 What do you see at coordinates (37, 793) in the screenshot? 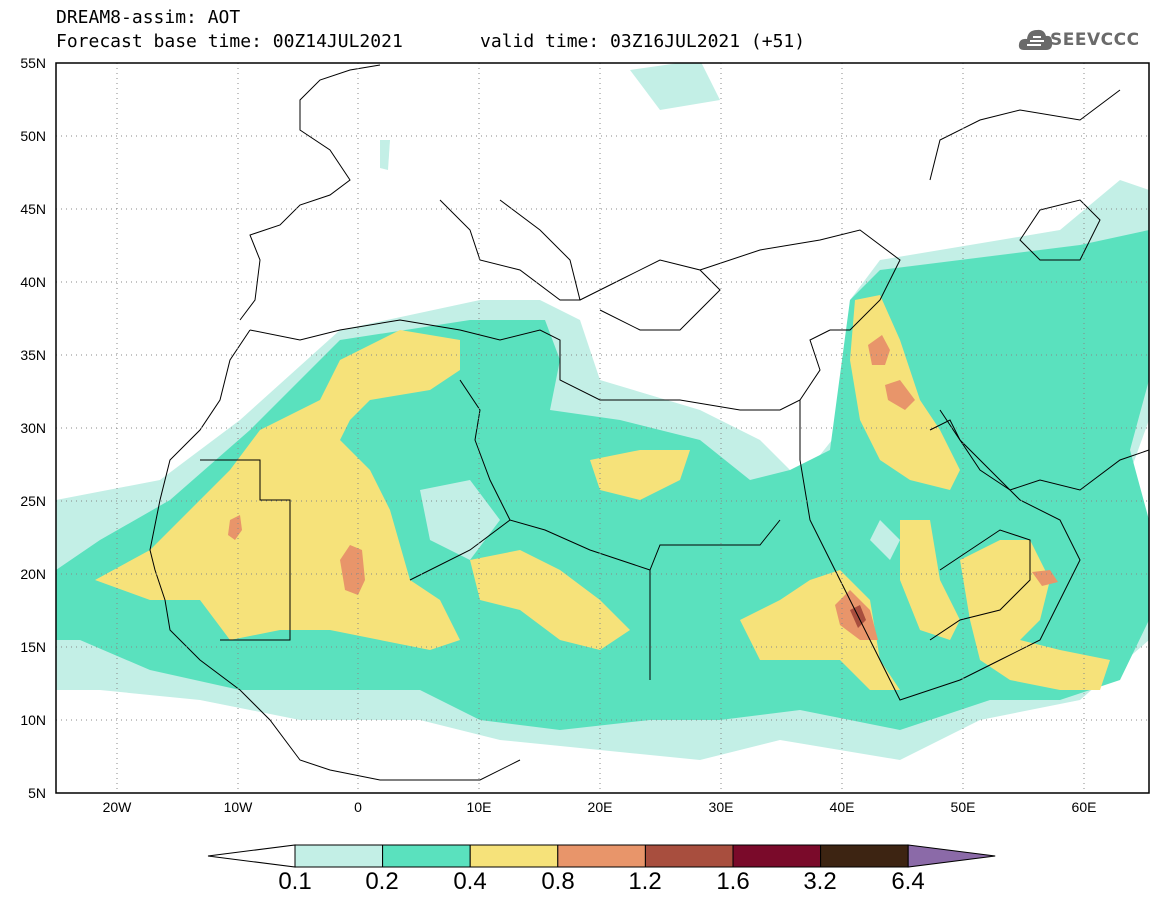
I see `lat-label: 5N` at bounding box center [37, 793].